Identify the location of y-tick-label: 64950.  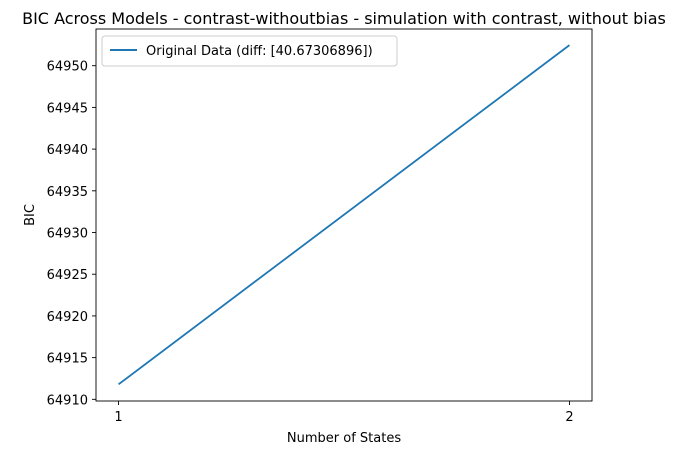
(67, 67).